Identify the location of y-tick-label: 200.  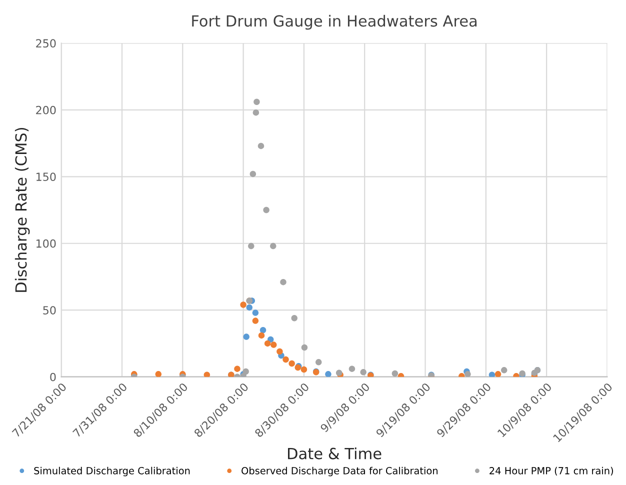
(46, 110).